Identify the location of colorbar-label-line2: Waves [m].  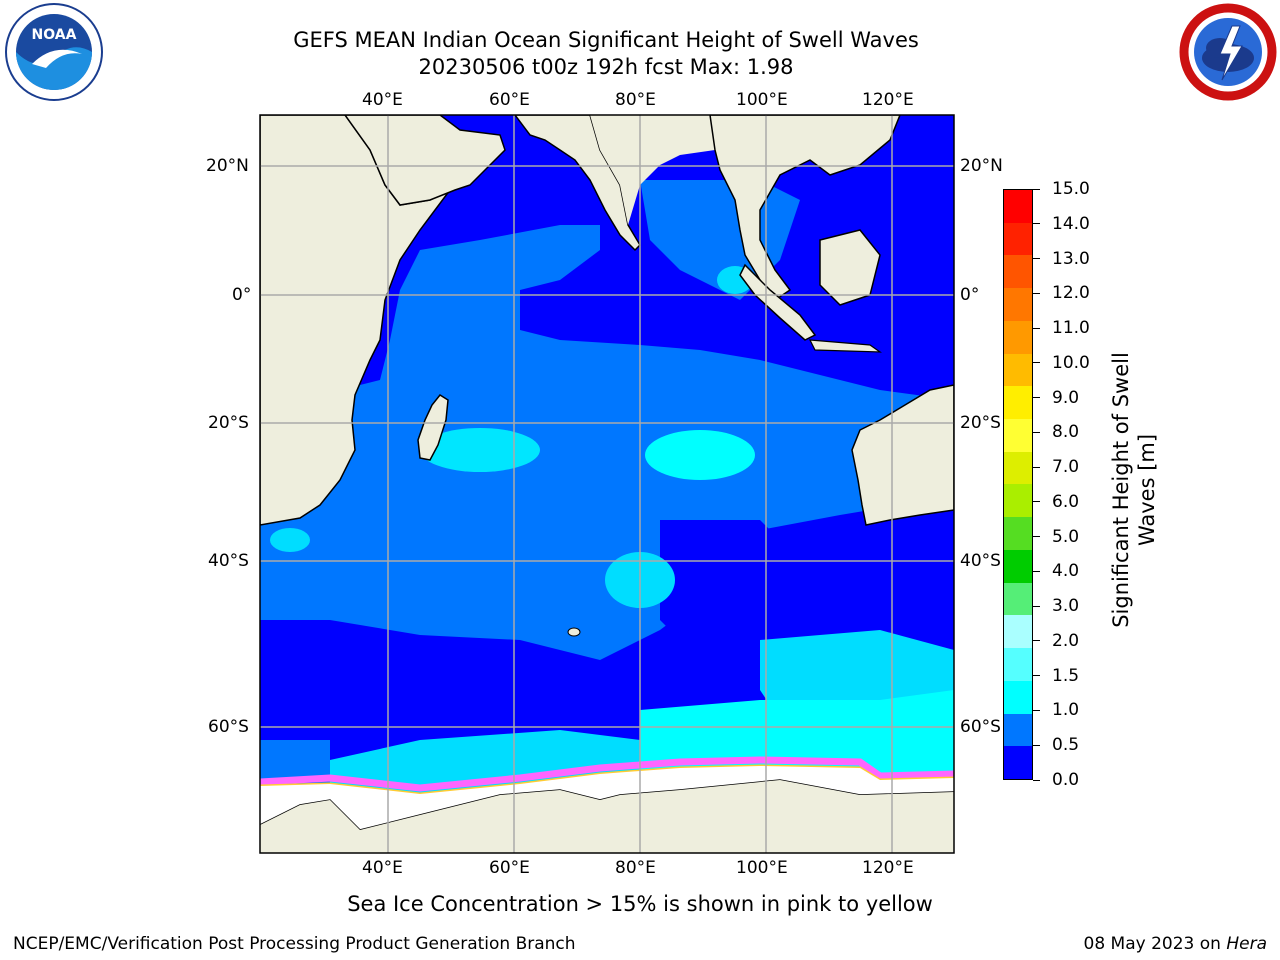
(1147, 490).